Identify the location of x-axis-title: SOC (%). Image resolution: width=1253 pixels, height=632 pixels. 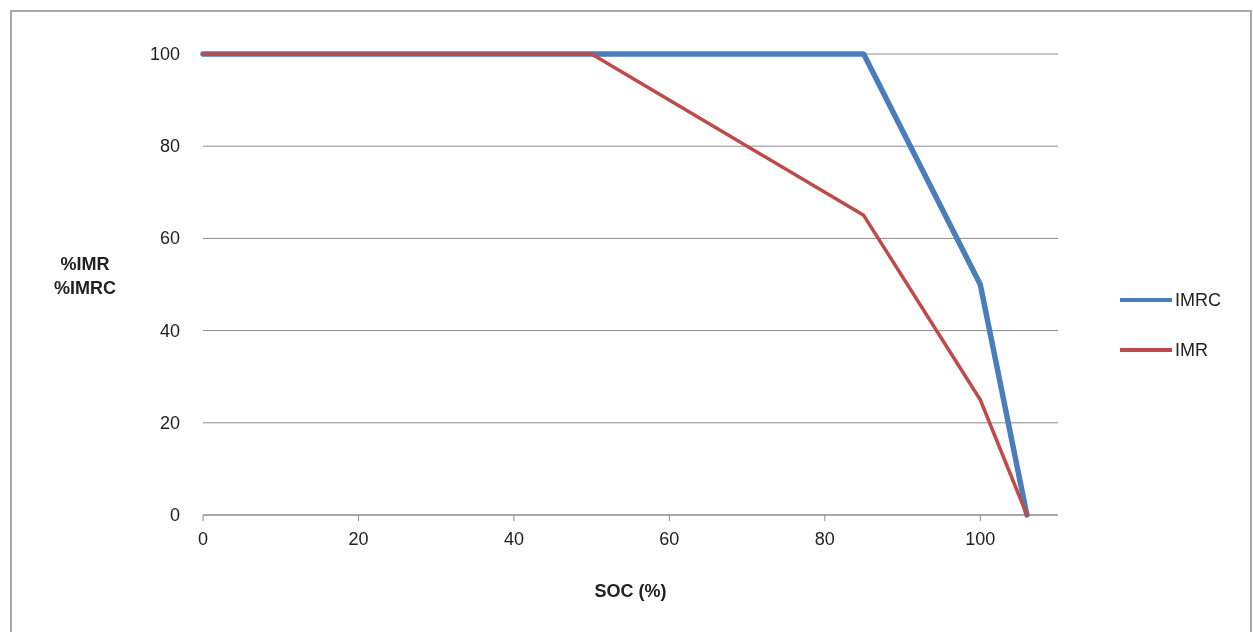
(630, 591).